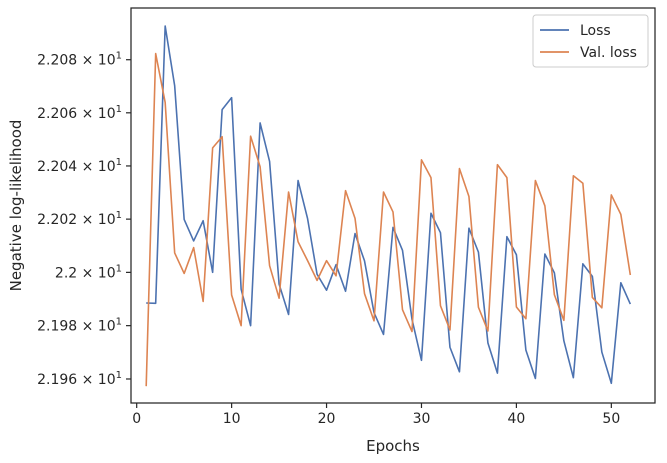 The height and width of the screenshot is (463, 667). Describe the element at coordinates (422, 419) in the screenshot. I see `x-tick-label: 30` at that location.